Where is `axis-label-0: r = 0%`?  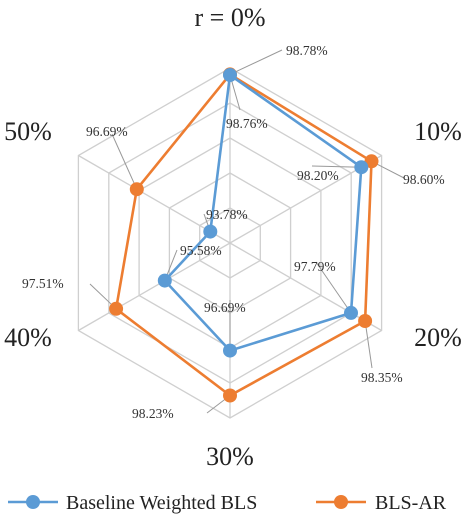
axis-label-0: r = 0% is located at coordinates (230, 17).